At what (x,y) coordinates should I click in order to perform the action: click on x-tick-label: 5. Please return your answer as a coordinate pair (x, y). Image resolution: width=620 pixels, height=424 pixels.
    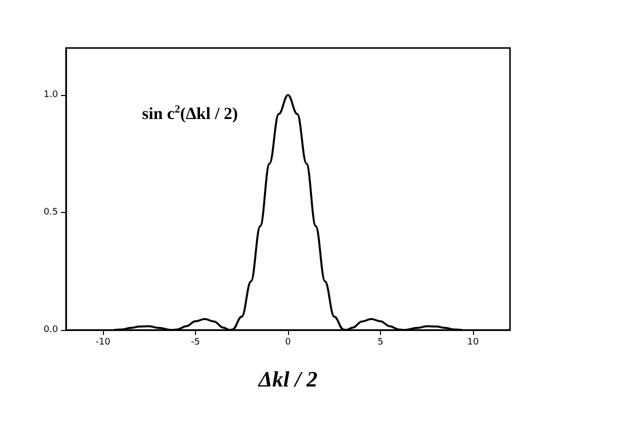
    Looking at the image, I should click on (381, 343).